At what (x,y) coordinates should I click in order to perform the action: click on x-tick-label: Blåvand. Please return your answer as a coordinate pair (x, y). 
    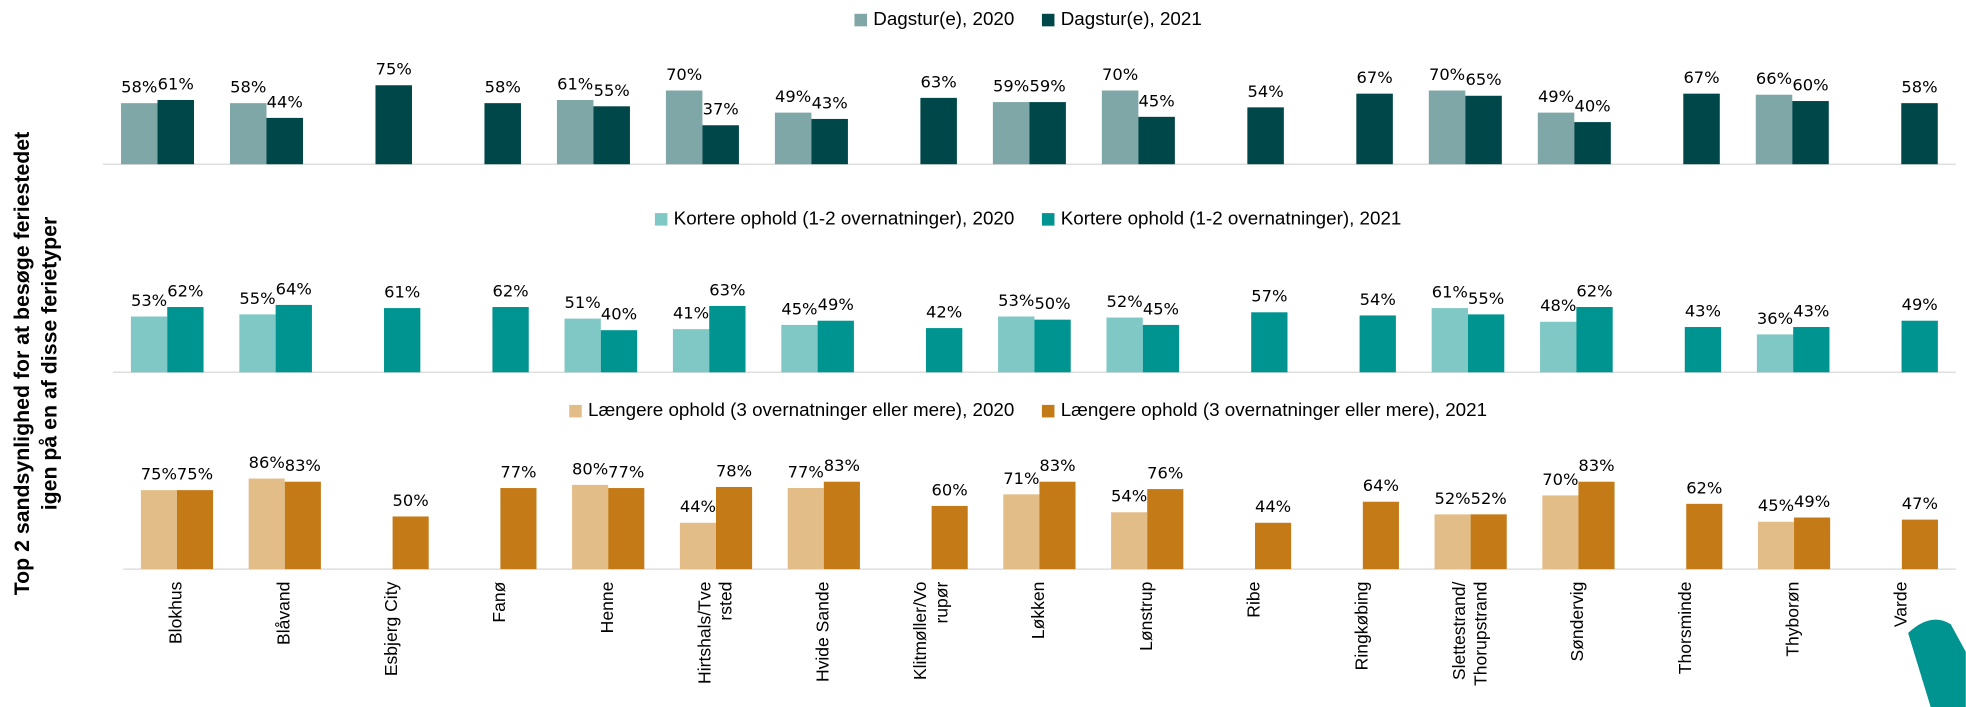
    Looking at the image, I should click on (283, 613).